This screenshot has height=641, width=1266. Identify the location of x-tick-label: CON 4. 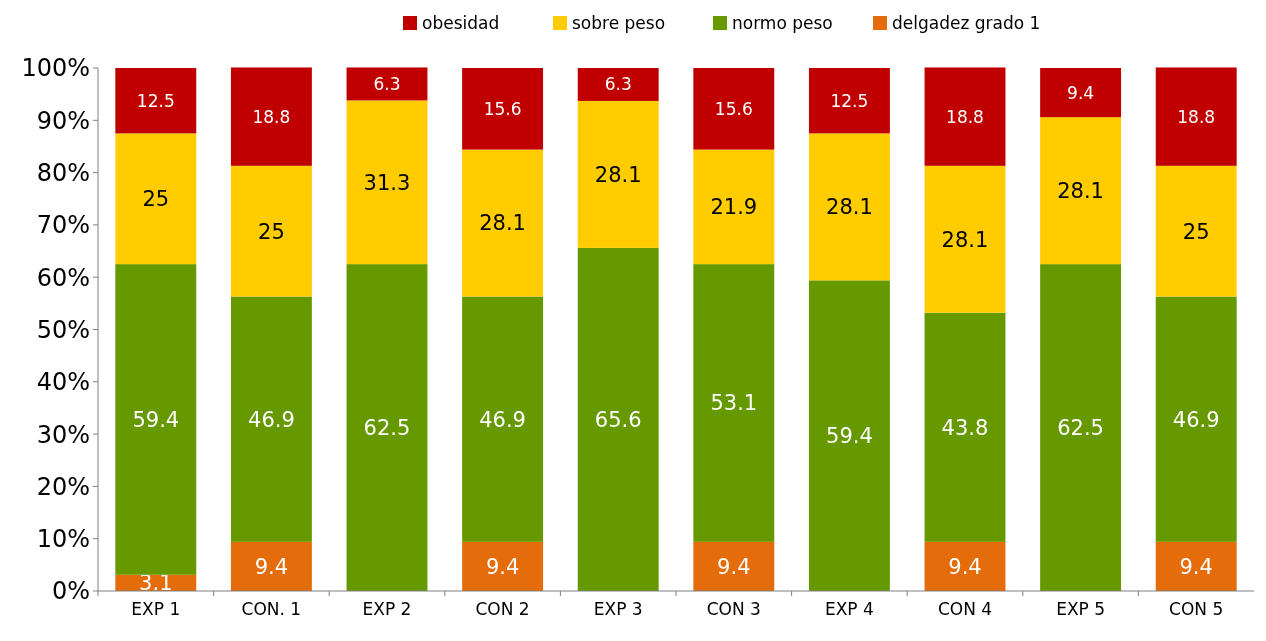
(965, 609).